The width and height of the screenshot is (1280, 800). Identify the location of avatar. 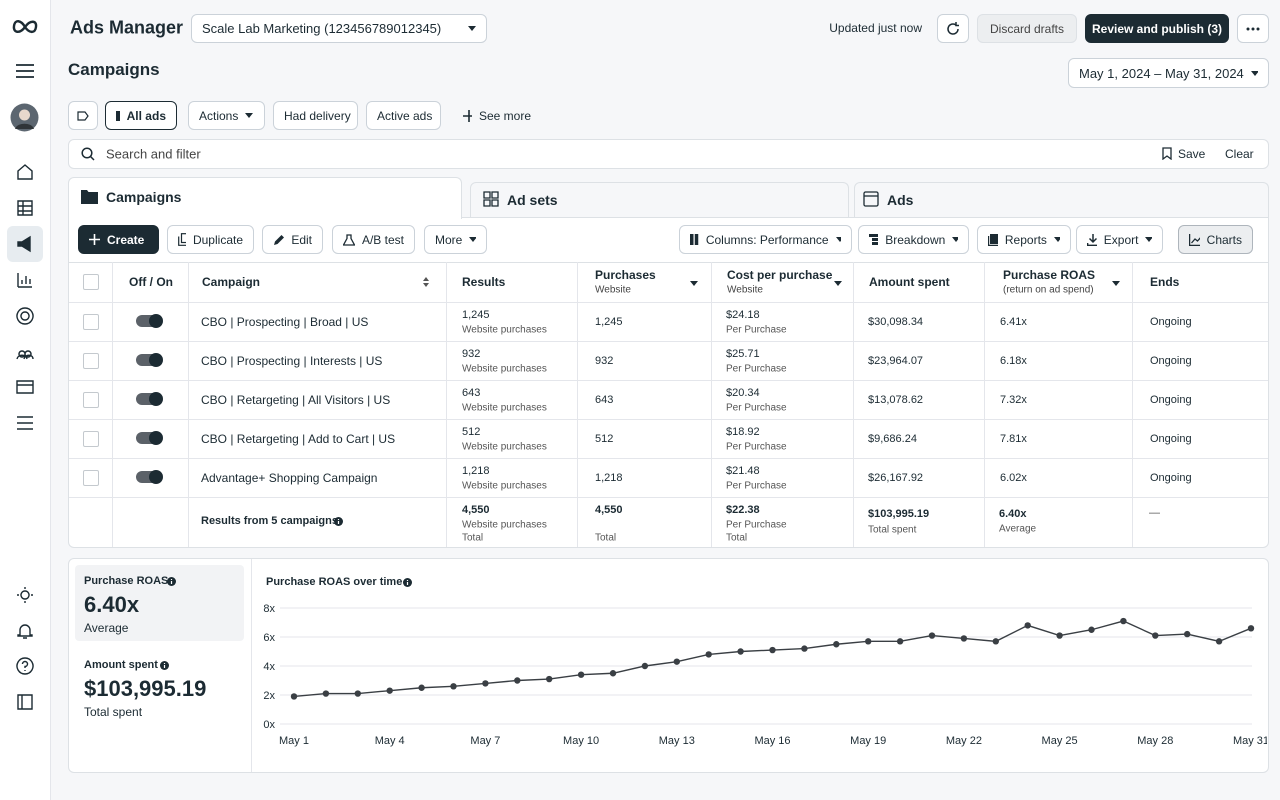
(24, 117).